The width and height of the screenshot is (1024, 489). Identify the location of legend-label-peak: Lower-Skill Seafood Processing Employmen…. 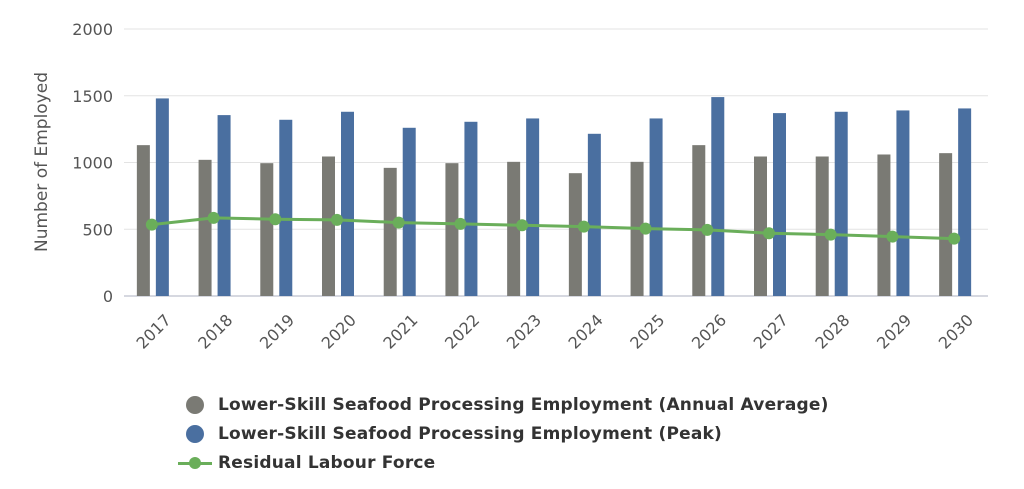
(470, 433).